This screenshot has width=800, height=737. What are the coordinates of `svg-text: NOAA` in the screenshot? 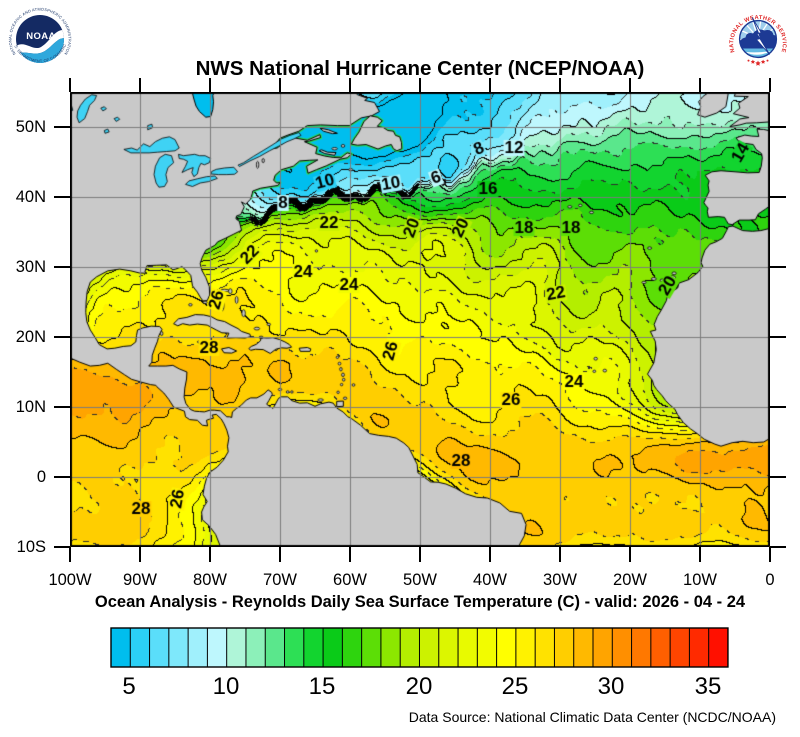 It's located at (41, 36).